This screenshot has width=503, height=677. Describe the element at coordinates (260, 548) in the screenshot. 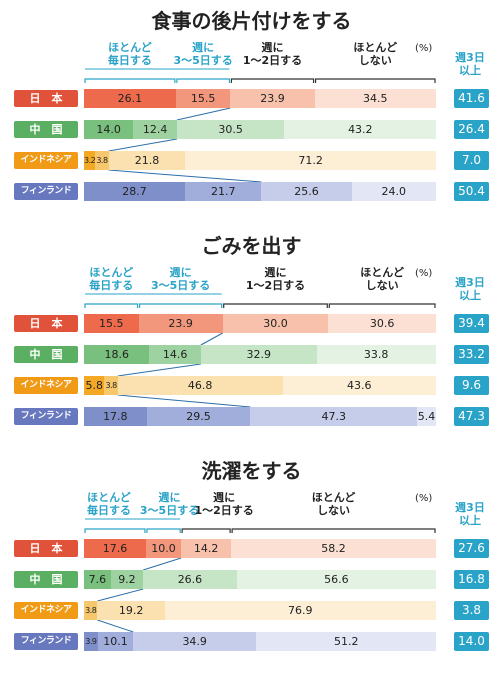

I see `stacked-bar: 17.6 10.0 14.2 58.2` at that location.